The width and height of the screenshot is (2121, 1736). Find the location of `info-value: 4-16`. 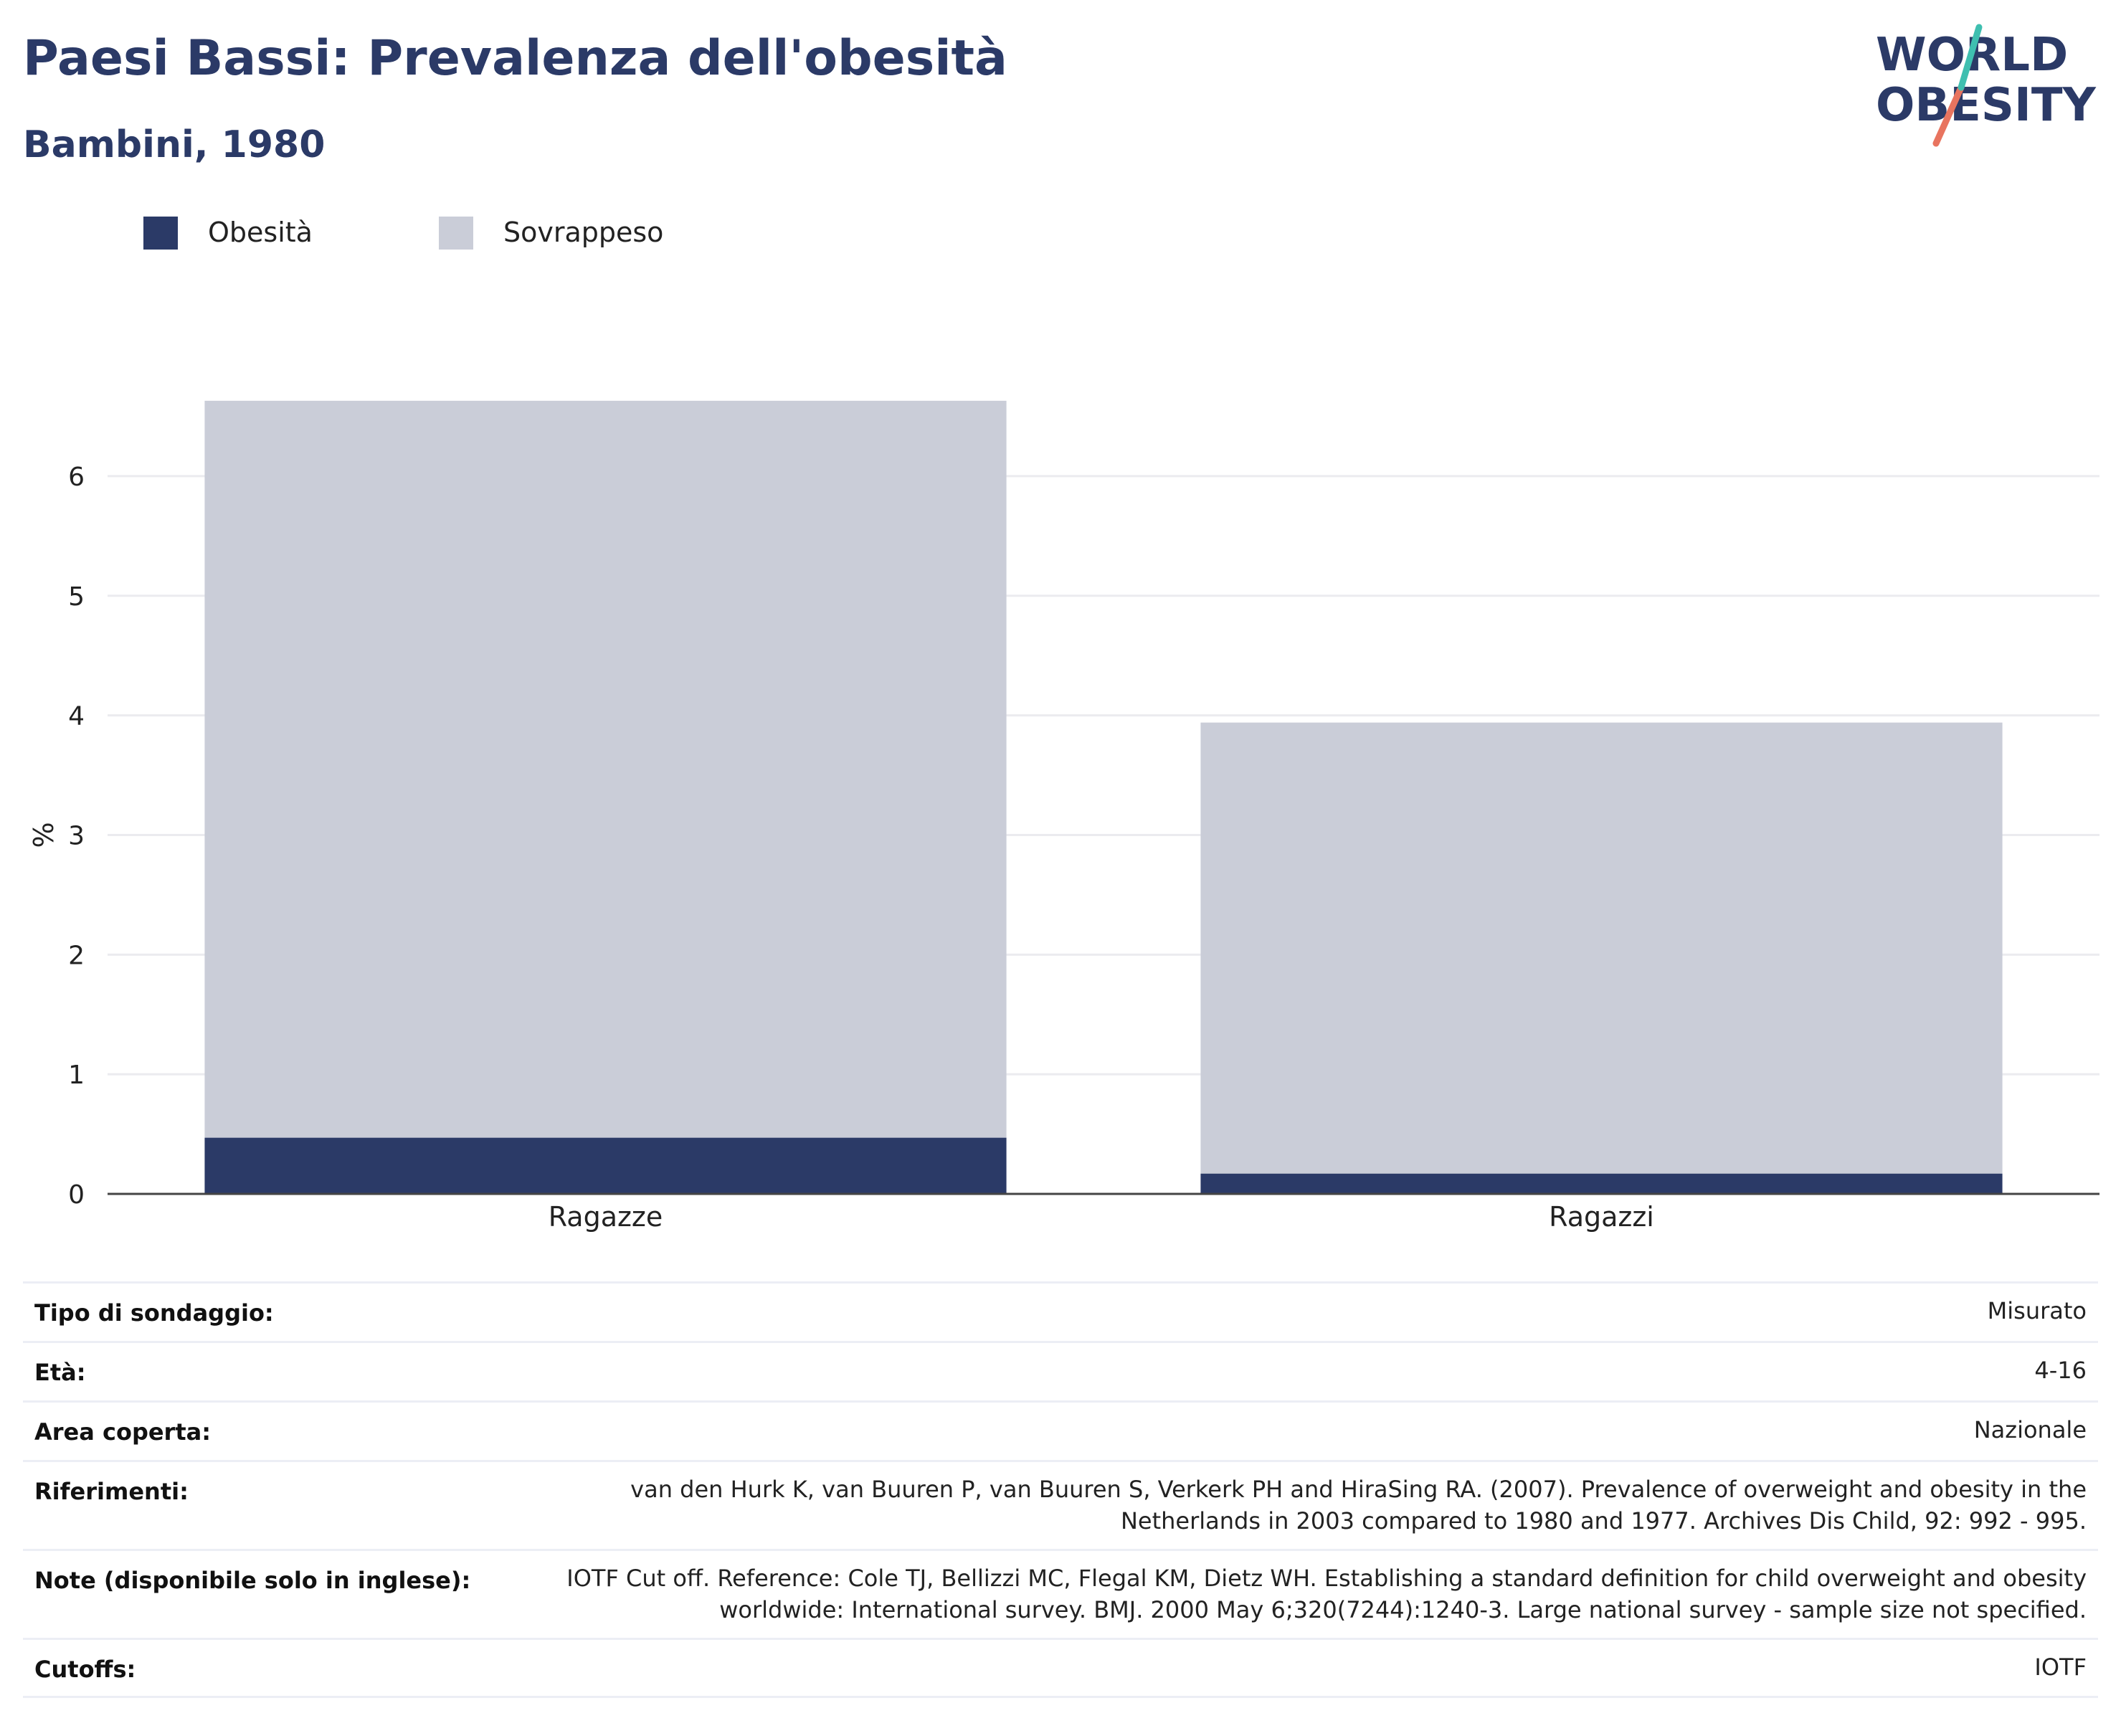

info-value: 4-16 is located at coordinates (2060, 1371).